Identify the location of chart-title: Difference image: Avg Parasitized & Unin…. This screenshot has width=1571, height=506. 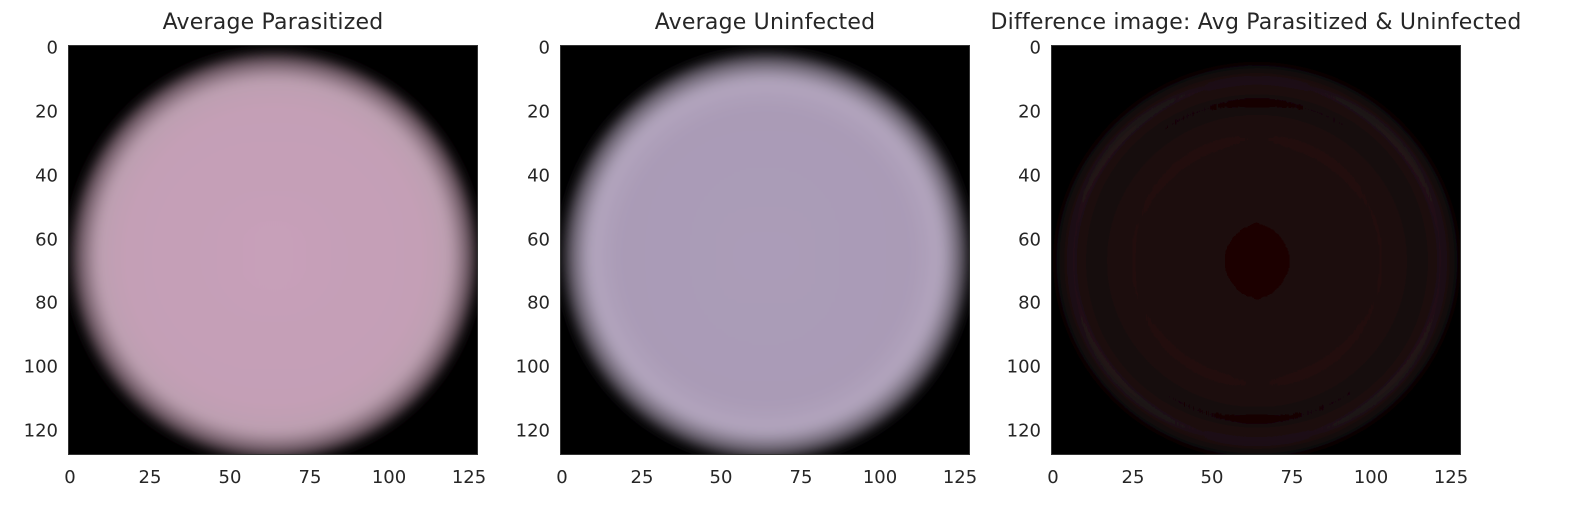
(1256, 22).